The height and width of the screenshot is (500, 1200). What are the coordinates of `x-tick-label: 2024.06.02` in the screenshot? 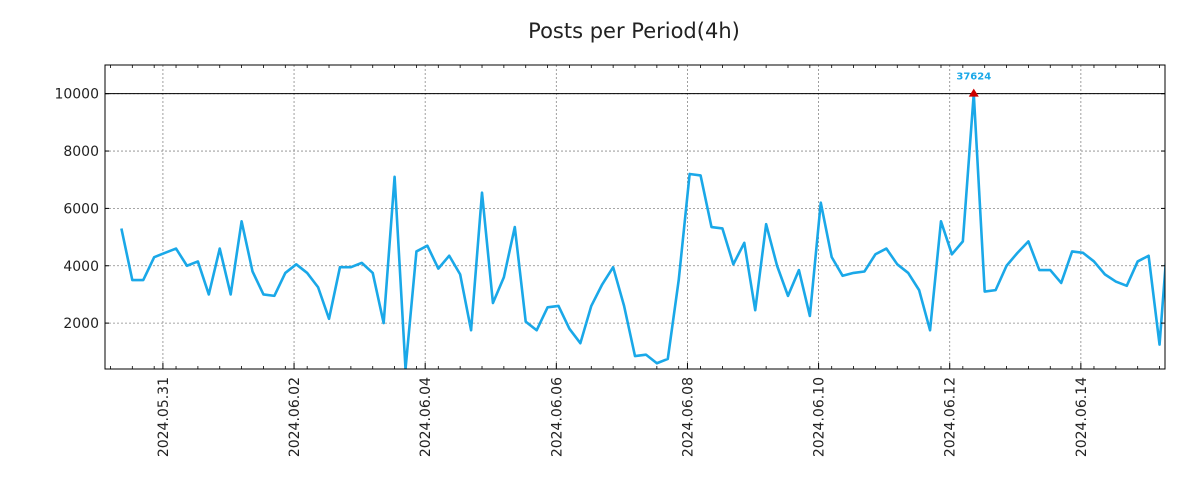 It's located at (295, 417).